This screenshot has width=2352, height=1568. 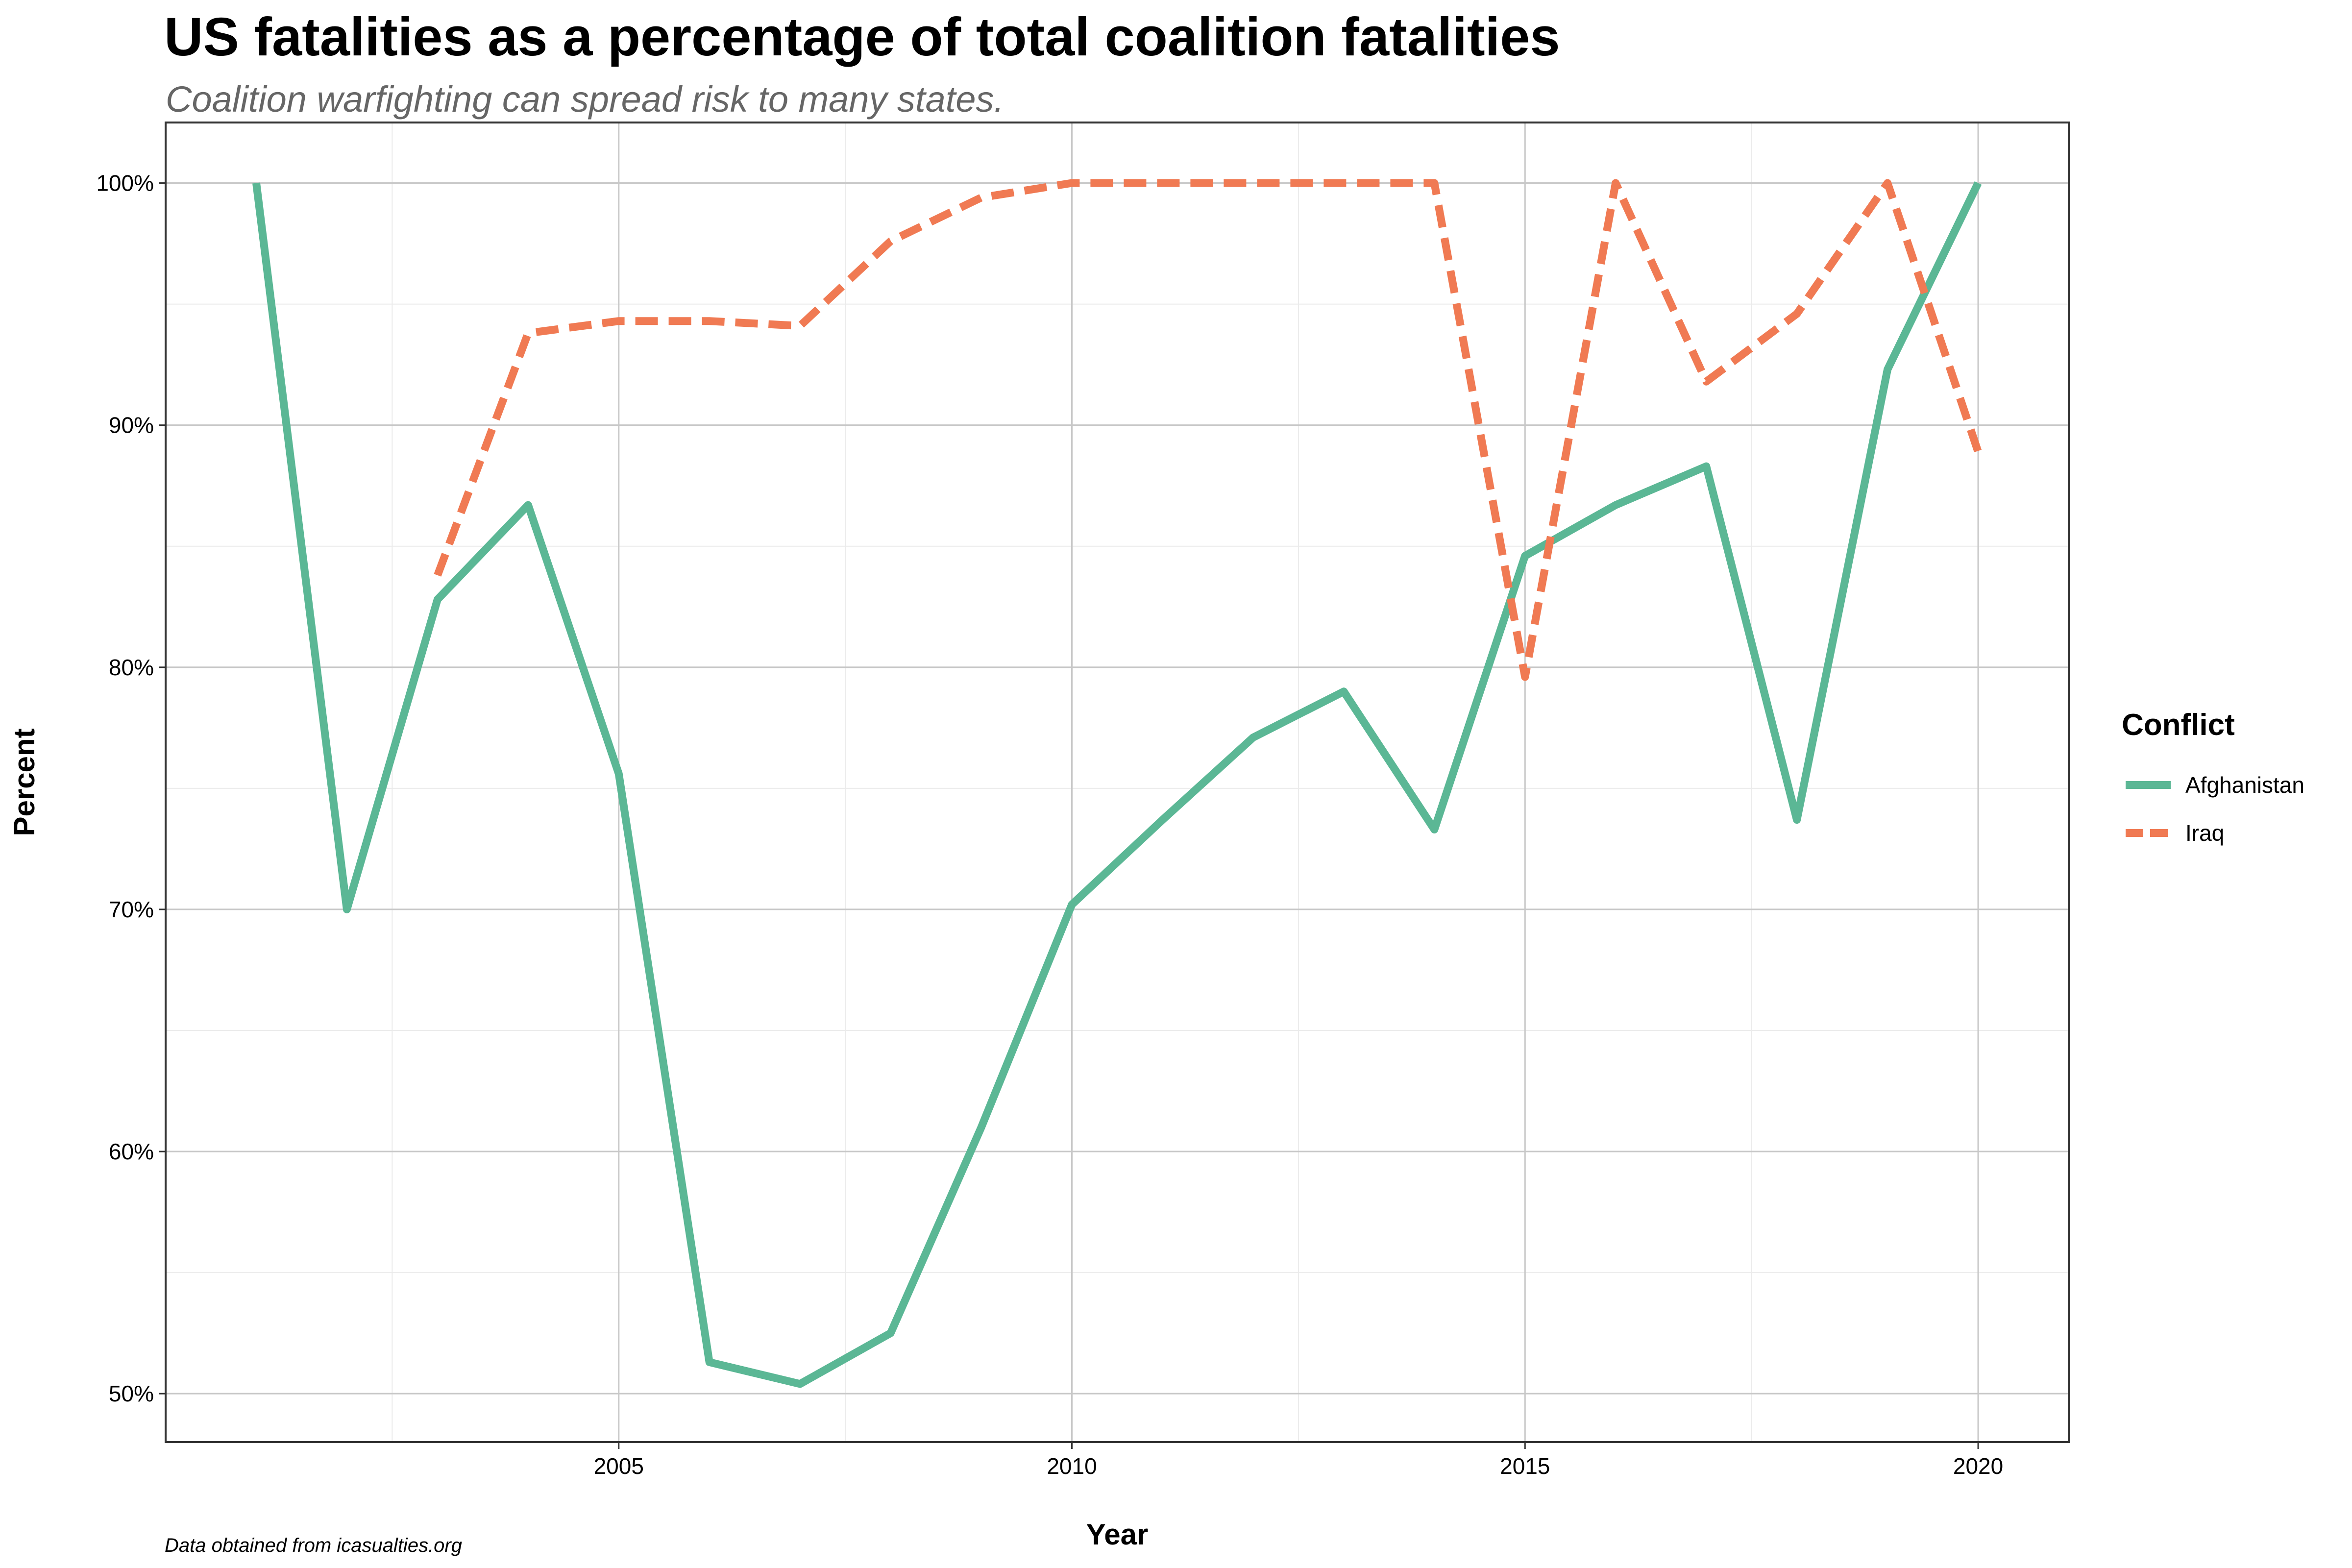 I want to click on y-tick-label: 80%, so click(x=131, y=667).